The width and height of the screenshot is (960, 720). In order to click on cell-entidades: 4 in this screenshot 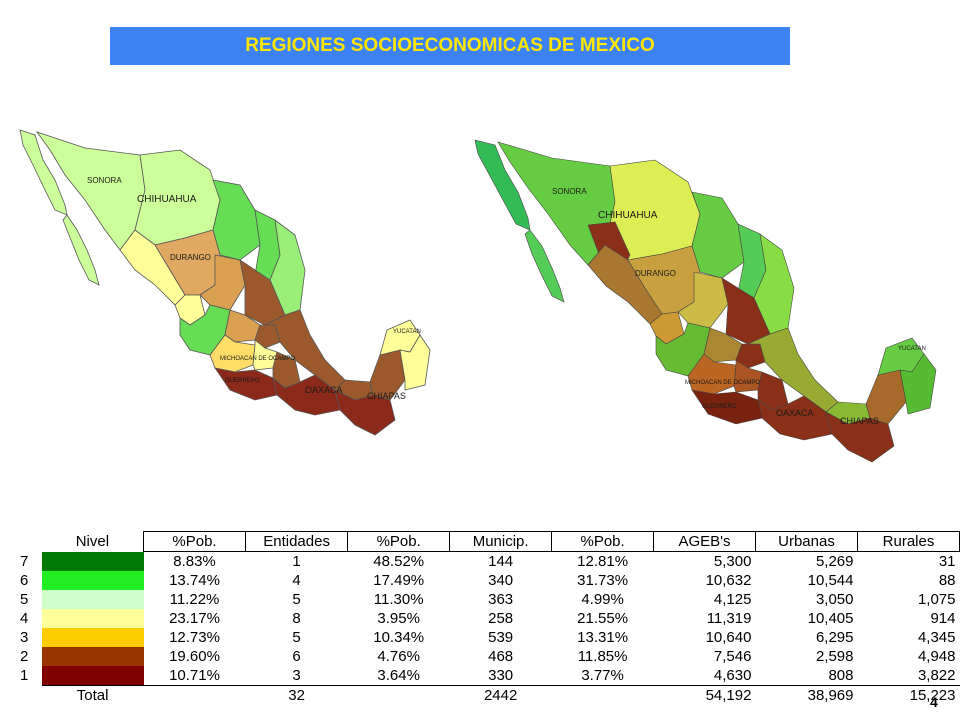, I will do `click(296, 580)`.